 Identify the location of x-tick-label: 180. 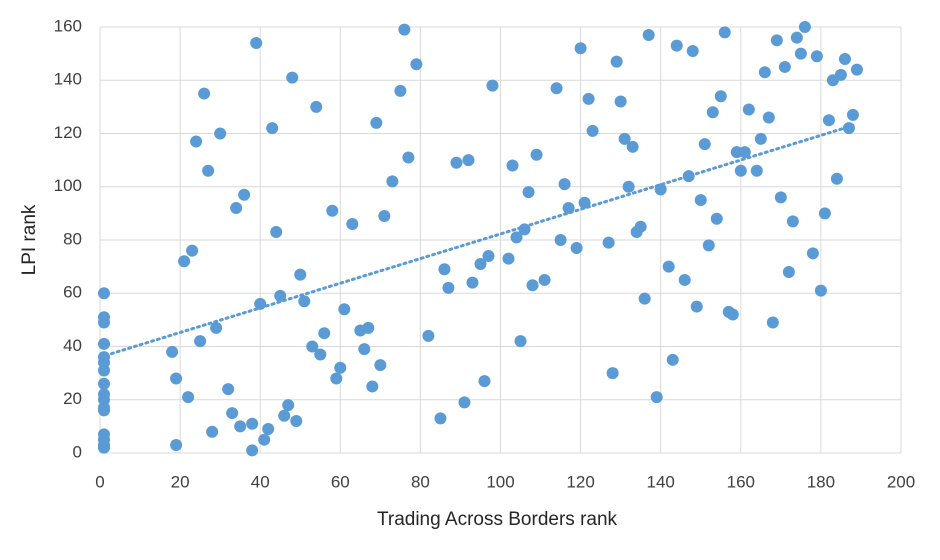
(821, 481).